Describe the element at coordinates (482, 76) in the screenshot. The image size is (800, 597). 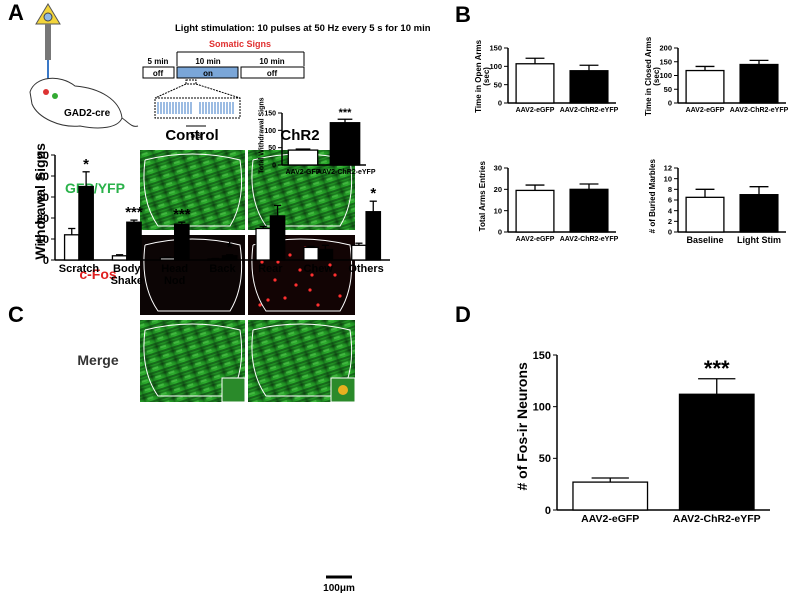
I see `y-axis-label: Time in Open Arms (sec)` at that location.